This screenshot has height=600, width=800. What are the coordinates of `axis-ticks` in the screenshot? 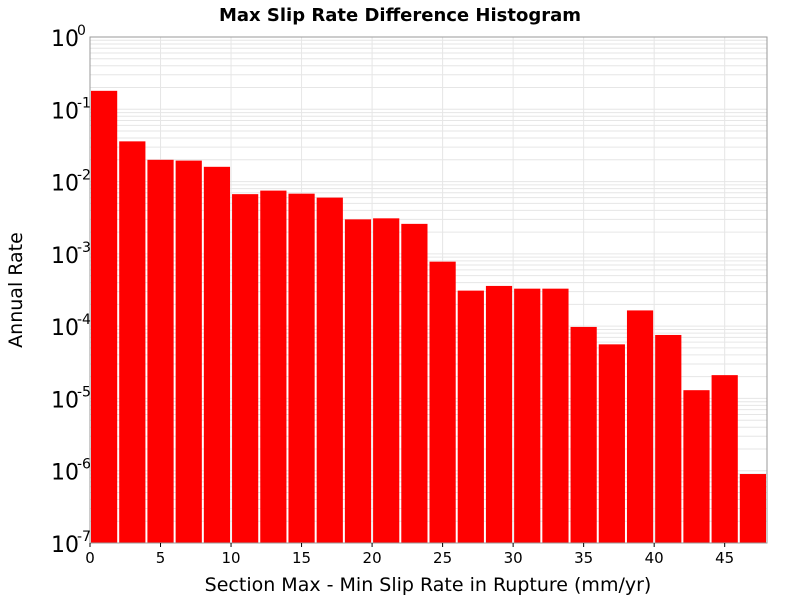 It's located at (407, 545).